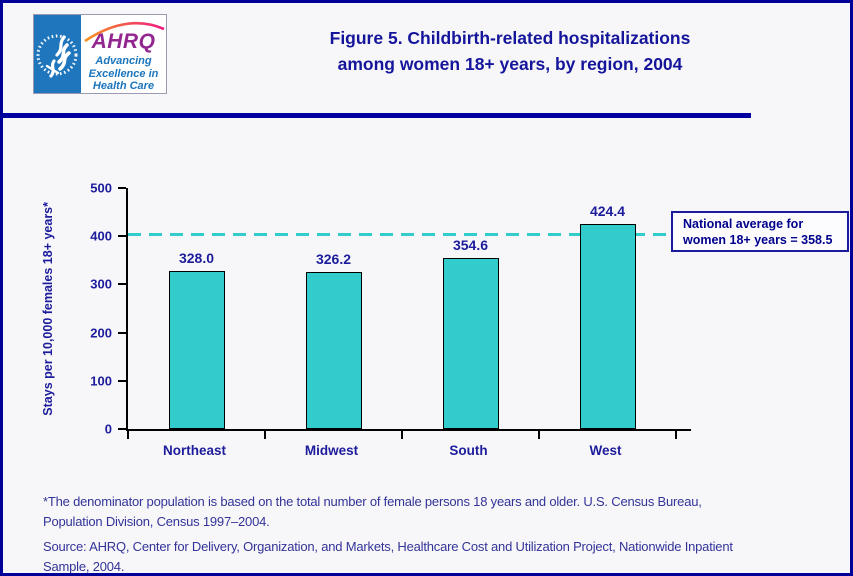 This screenshot has height=576, width=853. I want to click on bar-south, so click(470, 343).